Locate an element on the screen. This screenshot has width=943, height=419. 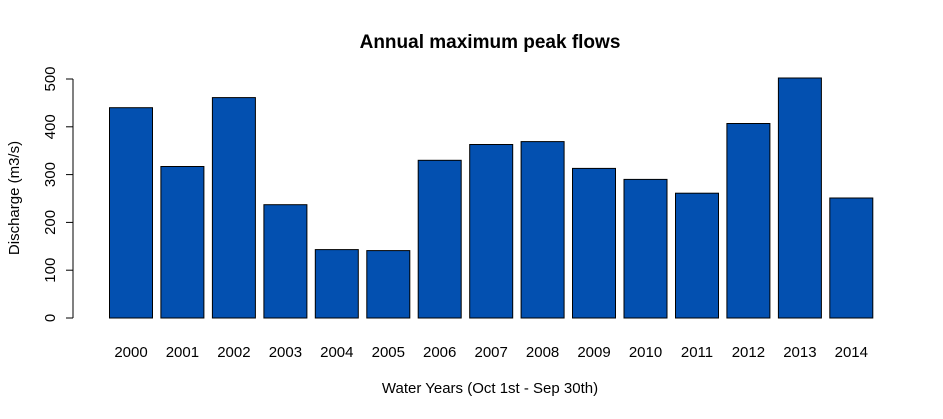
bar-2000 is located at coordinates (131, 213).